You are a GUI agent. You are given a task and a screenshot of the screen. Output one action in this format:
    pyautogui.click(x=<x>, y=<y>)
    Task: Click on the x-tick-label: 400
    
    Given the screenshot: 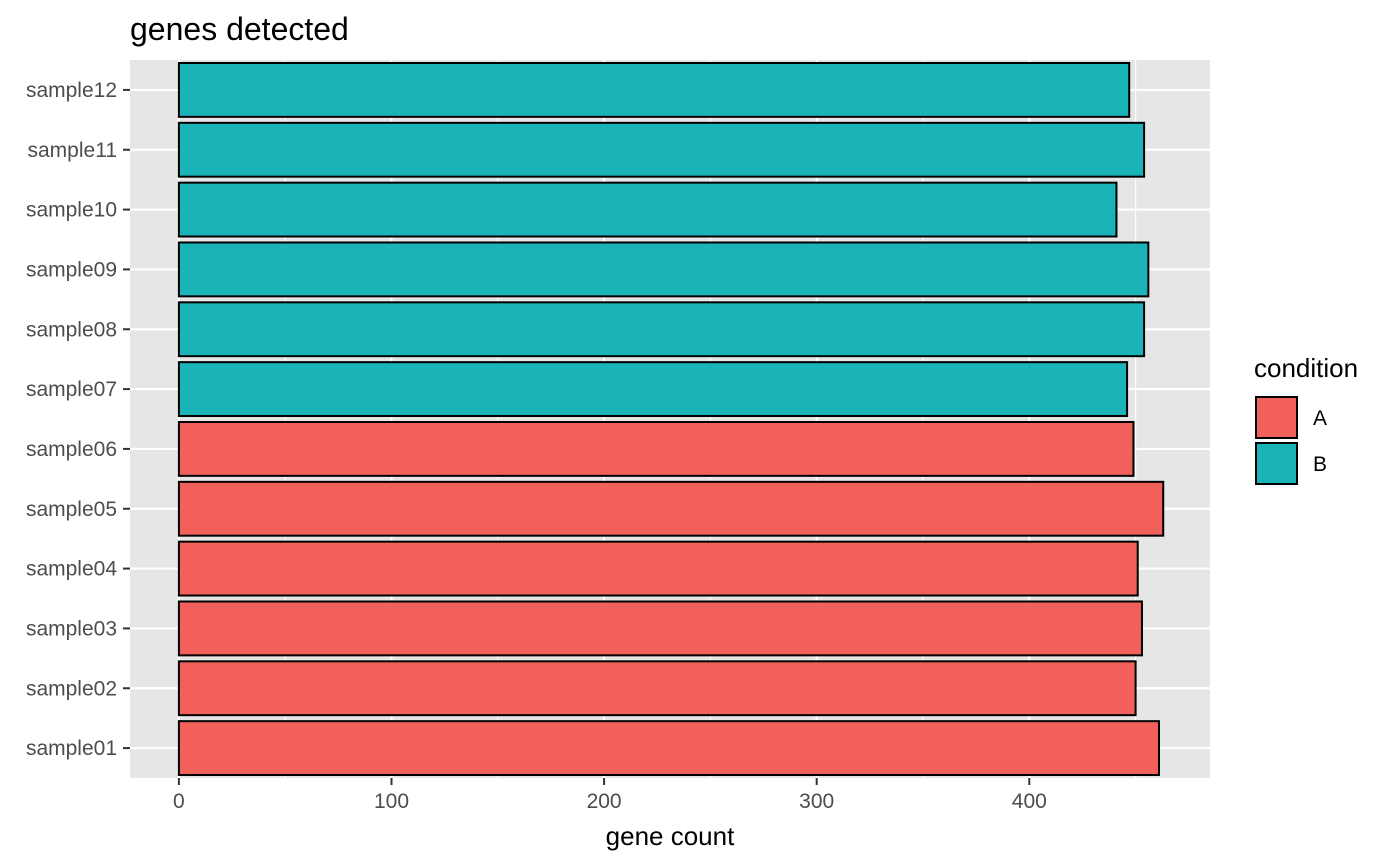 What is the action you would take?
    pyautogui.click(x=1029, y=801)
    